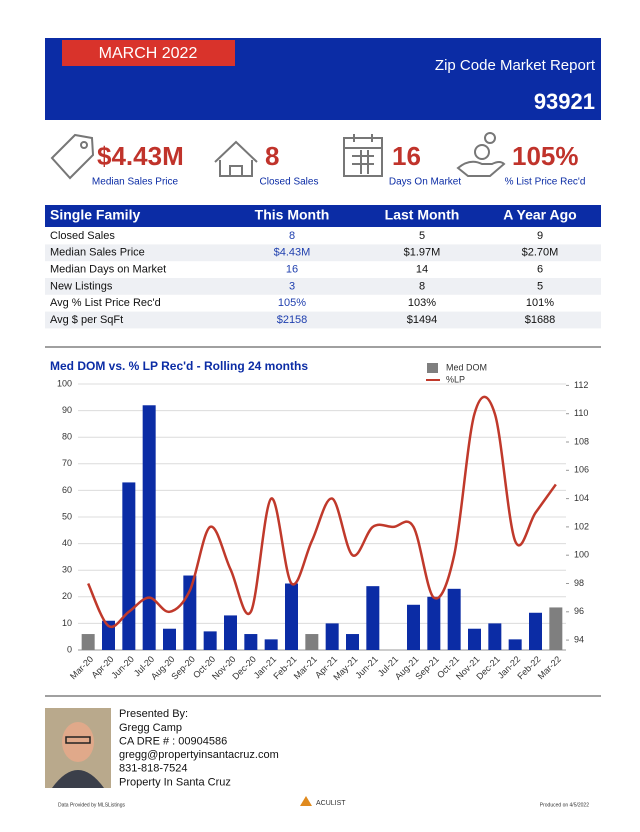 This screenshot has height=832, width=640. I want to click on footer-produced: Produced on 4/5/2022, so click(564, 805).